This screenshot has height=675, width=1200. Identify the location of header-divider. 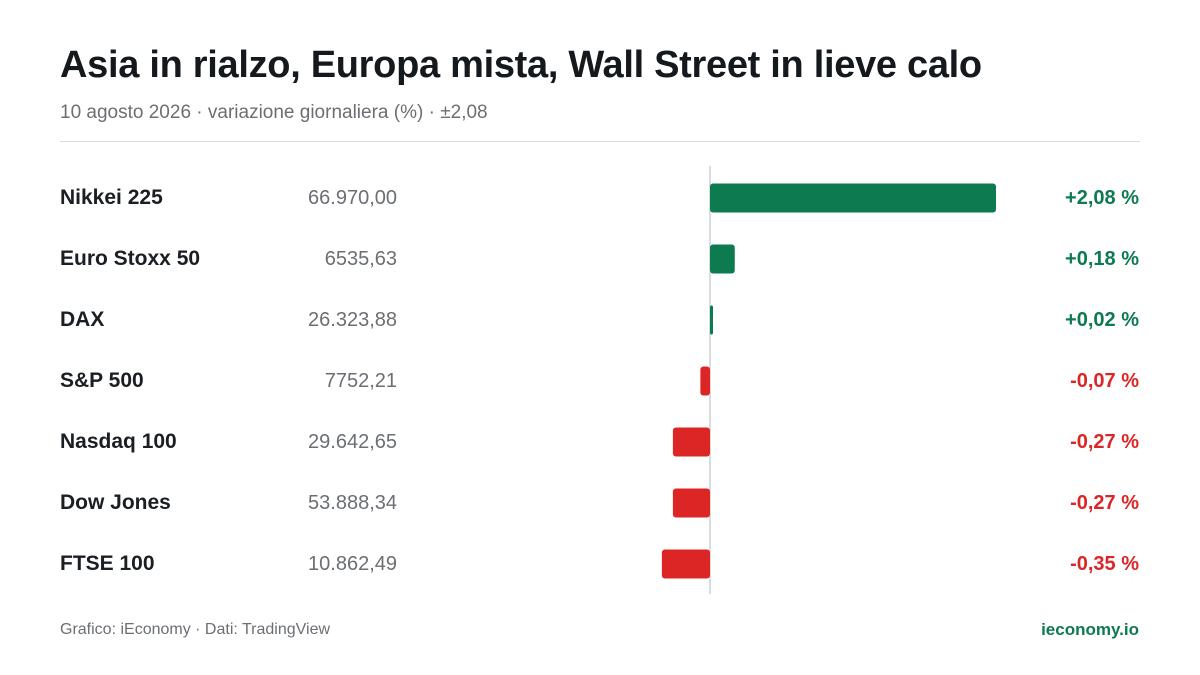
(600, 141).